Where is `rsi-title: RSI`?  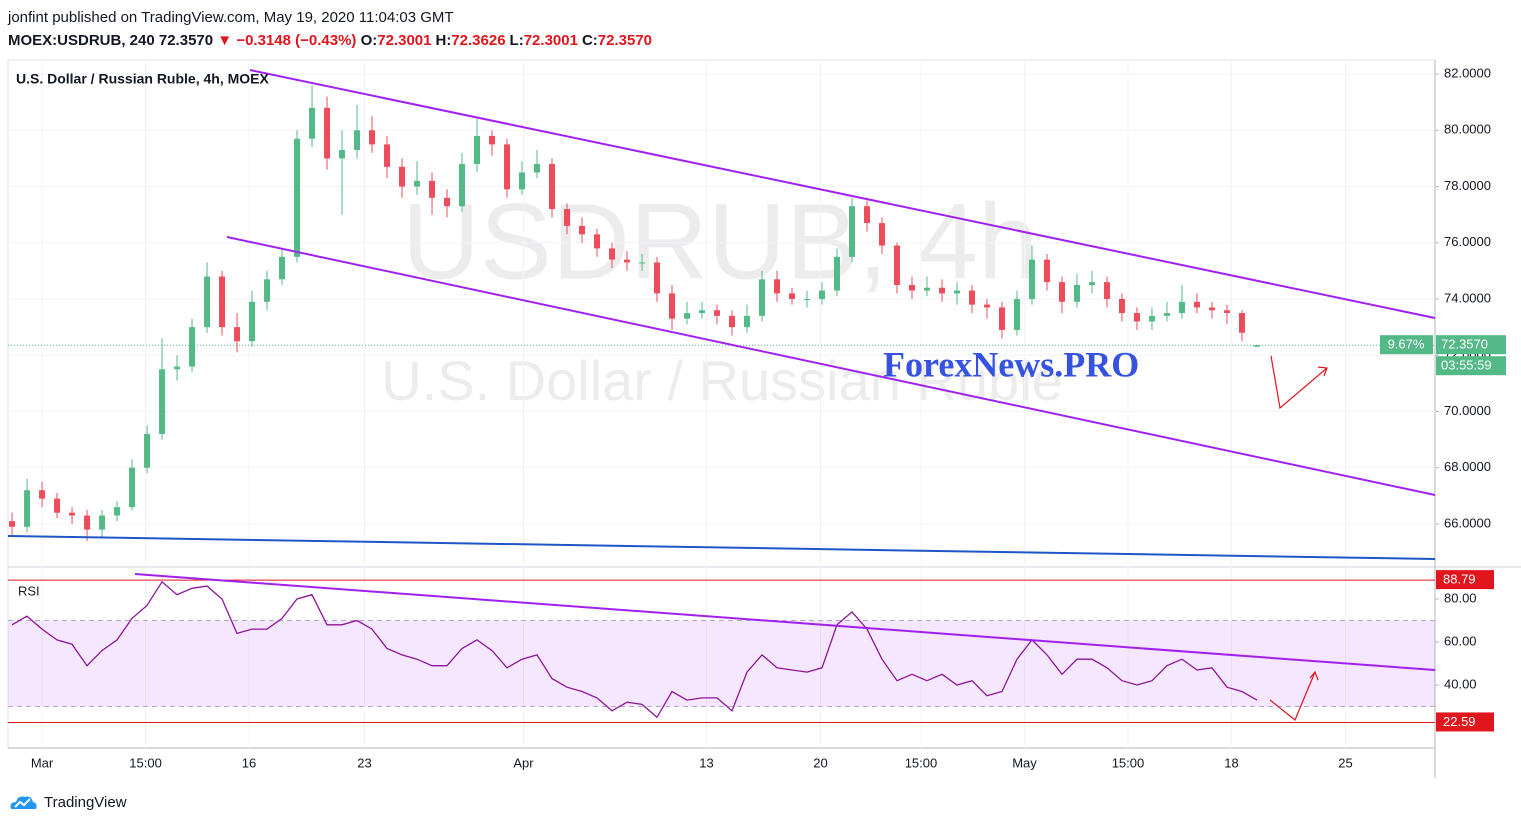 rsi-title: RSI is located at coordinates (29, 590).